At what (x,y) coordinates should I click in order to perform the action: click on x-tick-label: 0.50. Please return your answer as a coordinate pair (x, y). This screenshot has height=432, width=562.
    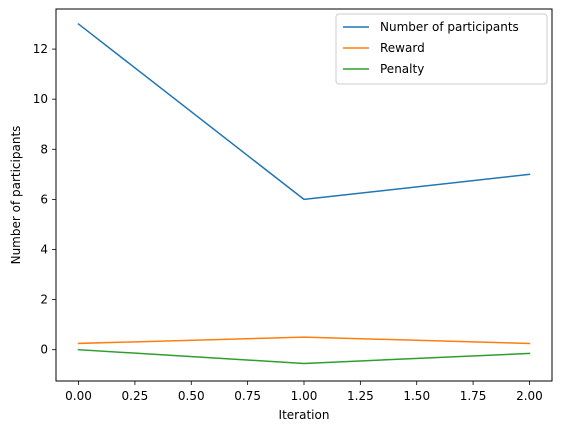
    Looking at the image, I should click on (191, 396).